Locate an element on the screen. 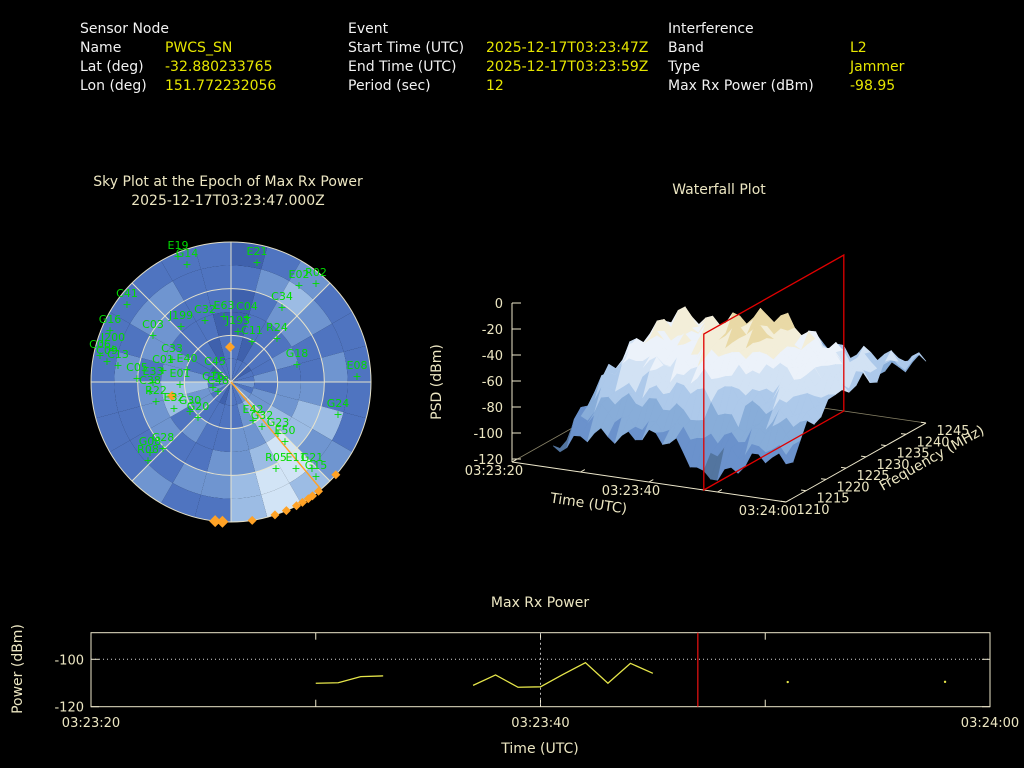 Image resolution: width=1024 pixels, height=768 pixels. satellite-label: C13 is located at coordinates (118, 354).